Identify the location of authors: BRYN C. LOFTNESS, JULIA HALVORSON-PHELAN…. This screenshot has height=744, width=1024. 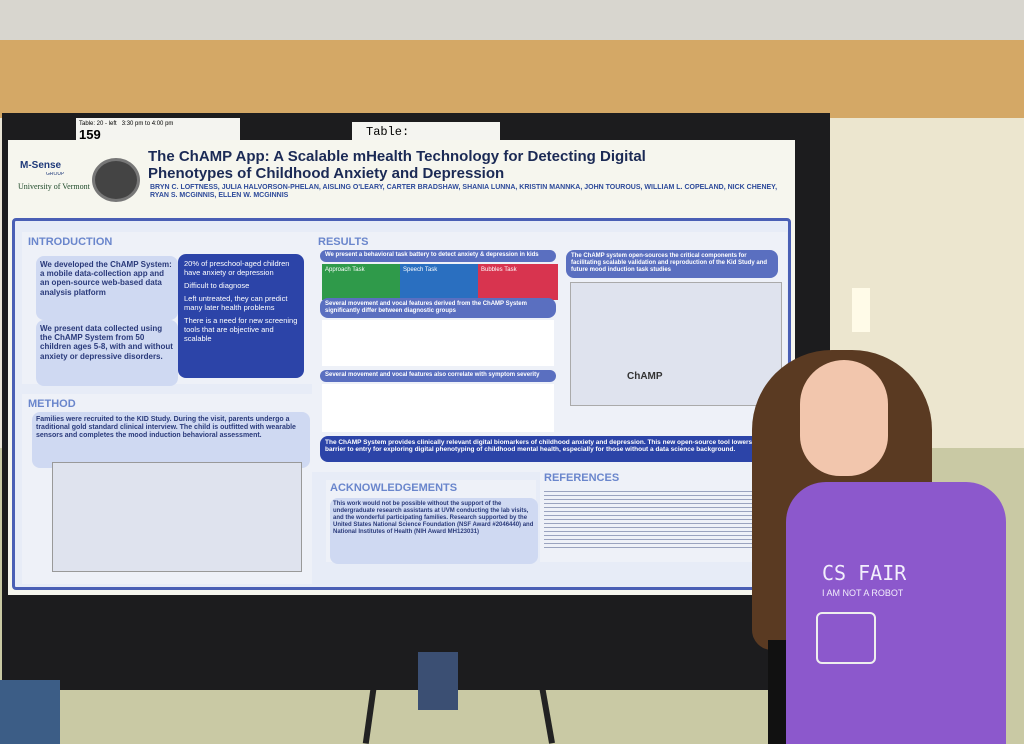
(464, 192).